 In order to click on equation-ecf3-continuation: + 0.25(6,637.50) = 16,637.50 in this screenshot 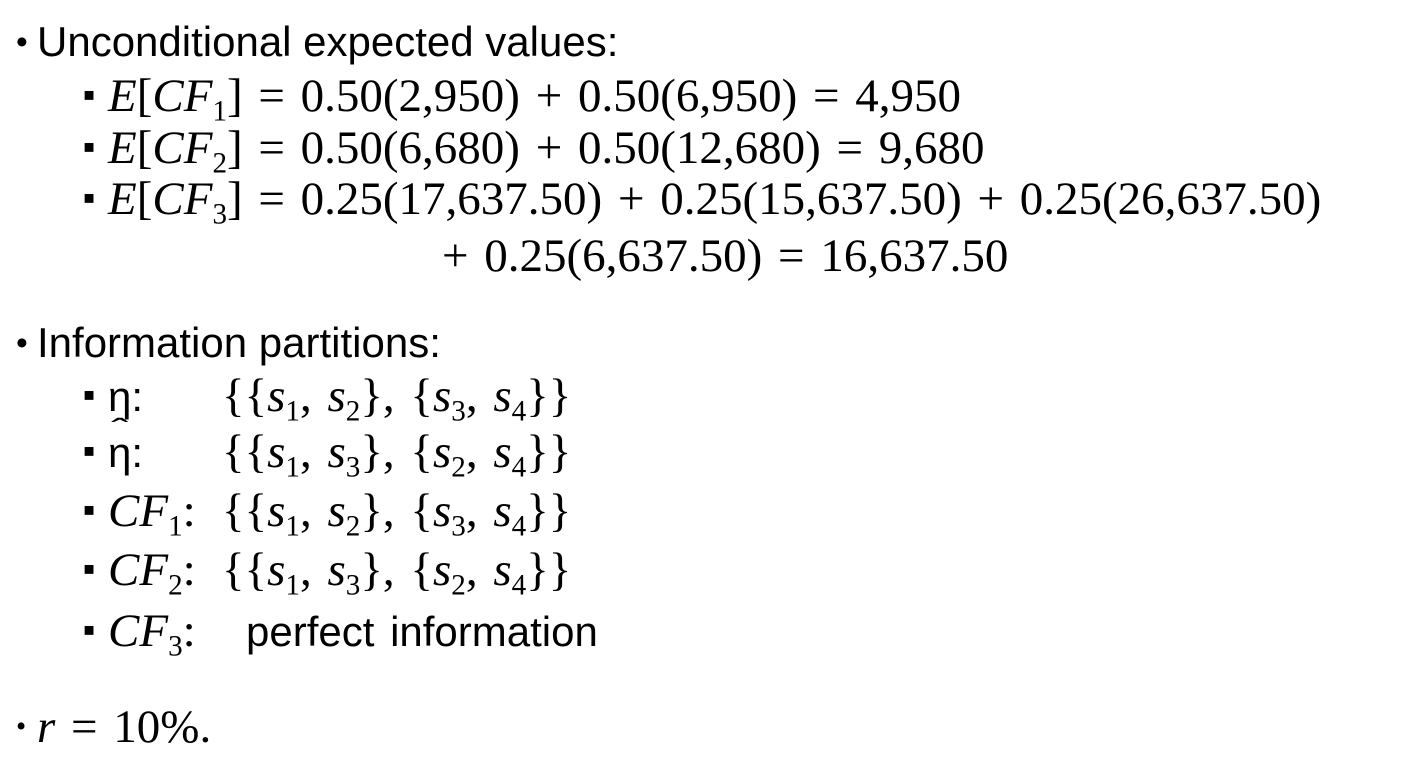, I will do `click(725, 256)`.